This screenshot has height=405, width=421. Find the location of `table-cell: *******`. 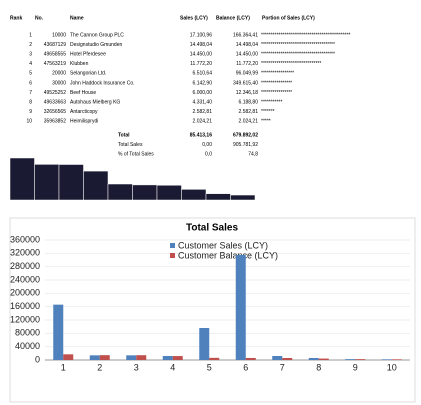

table-cell: ******* is located at coordinates (268, 112).